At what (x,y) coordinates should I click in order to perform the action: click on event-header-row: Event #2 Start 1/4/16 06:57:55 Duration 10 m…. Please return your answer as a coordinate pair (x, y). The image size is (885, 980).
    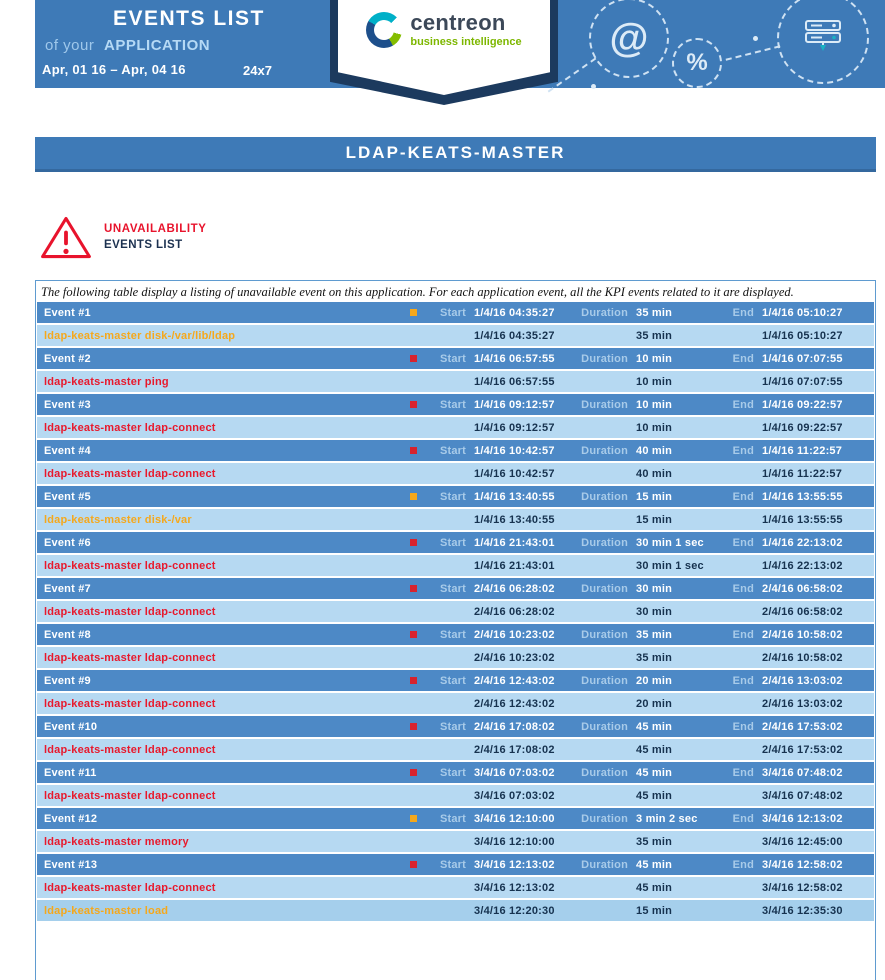
    Looking at the image, I should click on (455, 358).